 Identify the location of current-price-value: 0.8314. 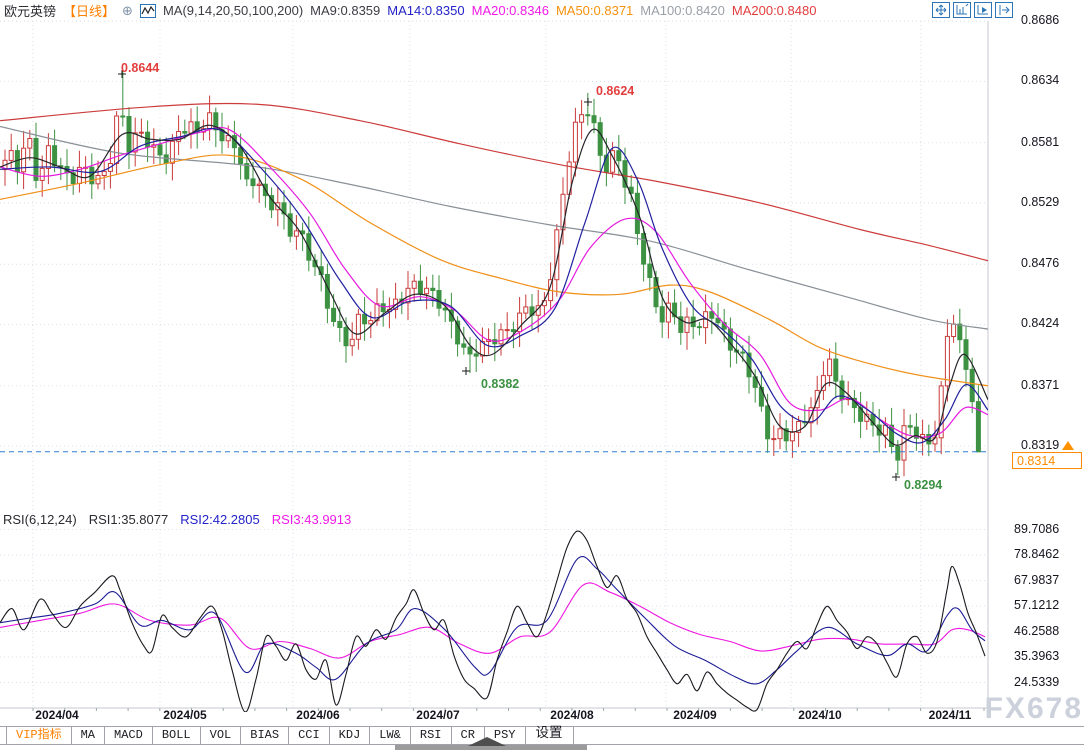
(1036, 461).